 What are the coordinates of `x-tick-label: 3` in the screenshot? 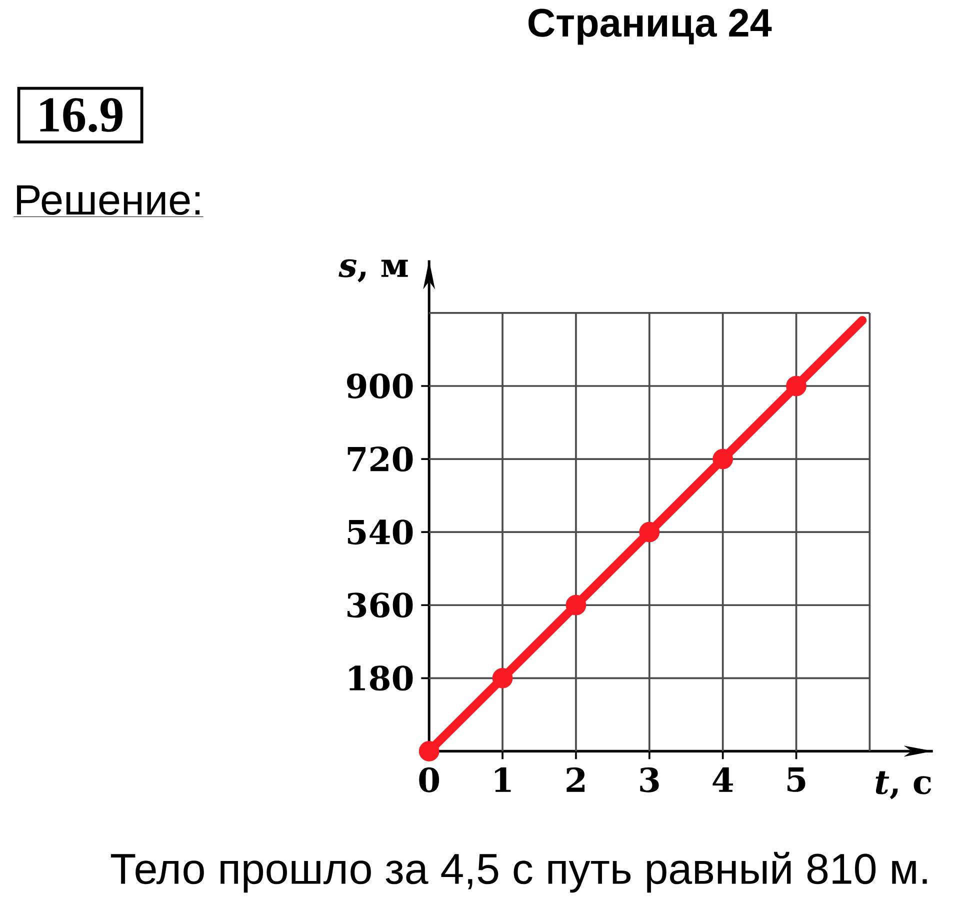 It's located at (649, 779).